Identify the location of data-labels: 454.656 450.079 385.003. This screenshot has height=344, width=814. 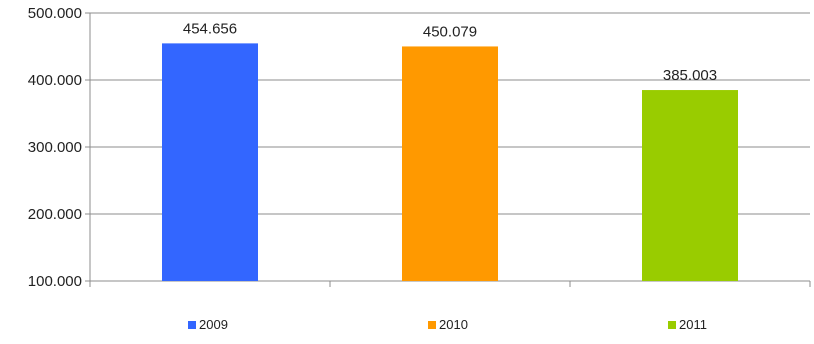
(450, 52).